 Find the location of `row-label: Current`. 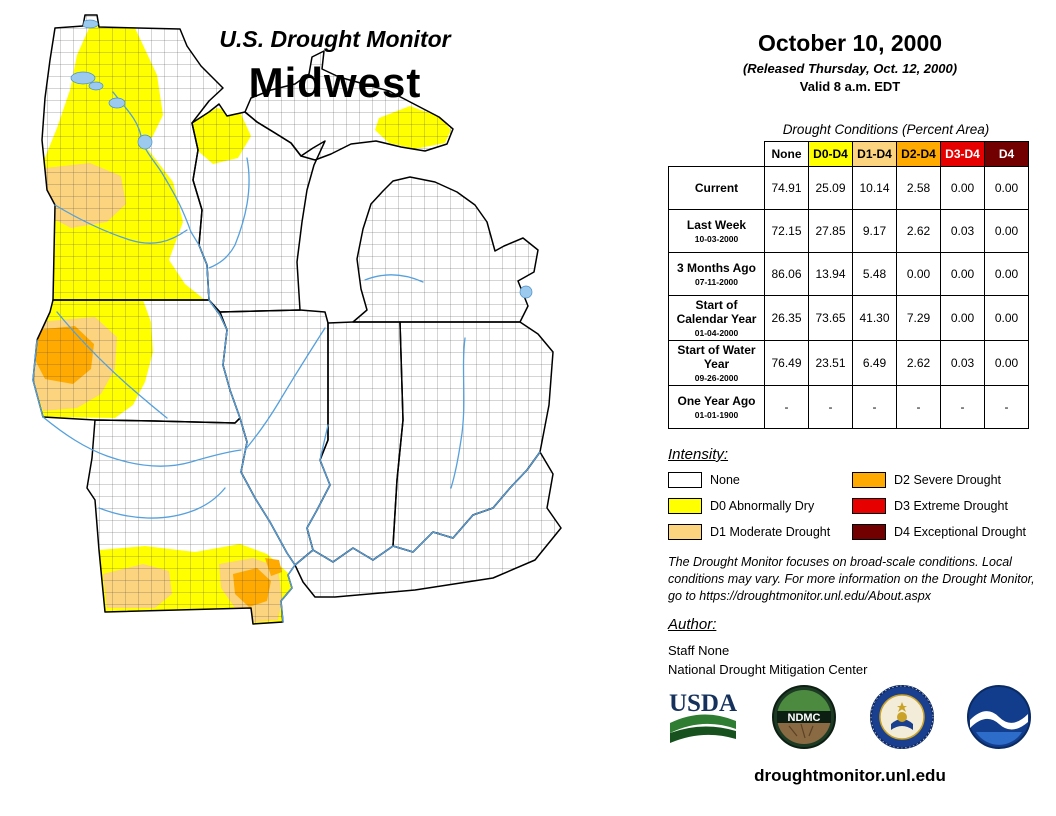

row-label: Current is located at coordinates (716, 188).